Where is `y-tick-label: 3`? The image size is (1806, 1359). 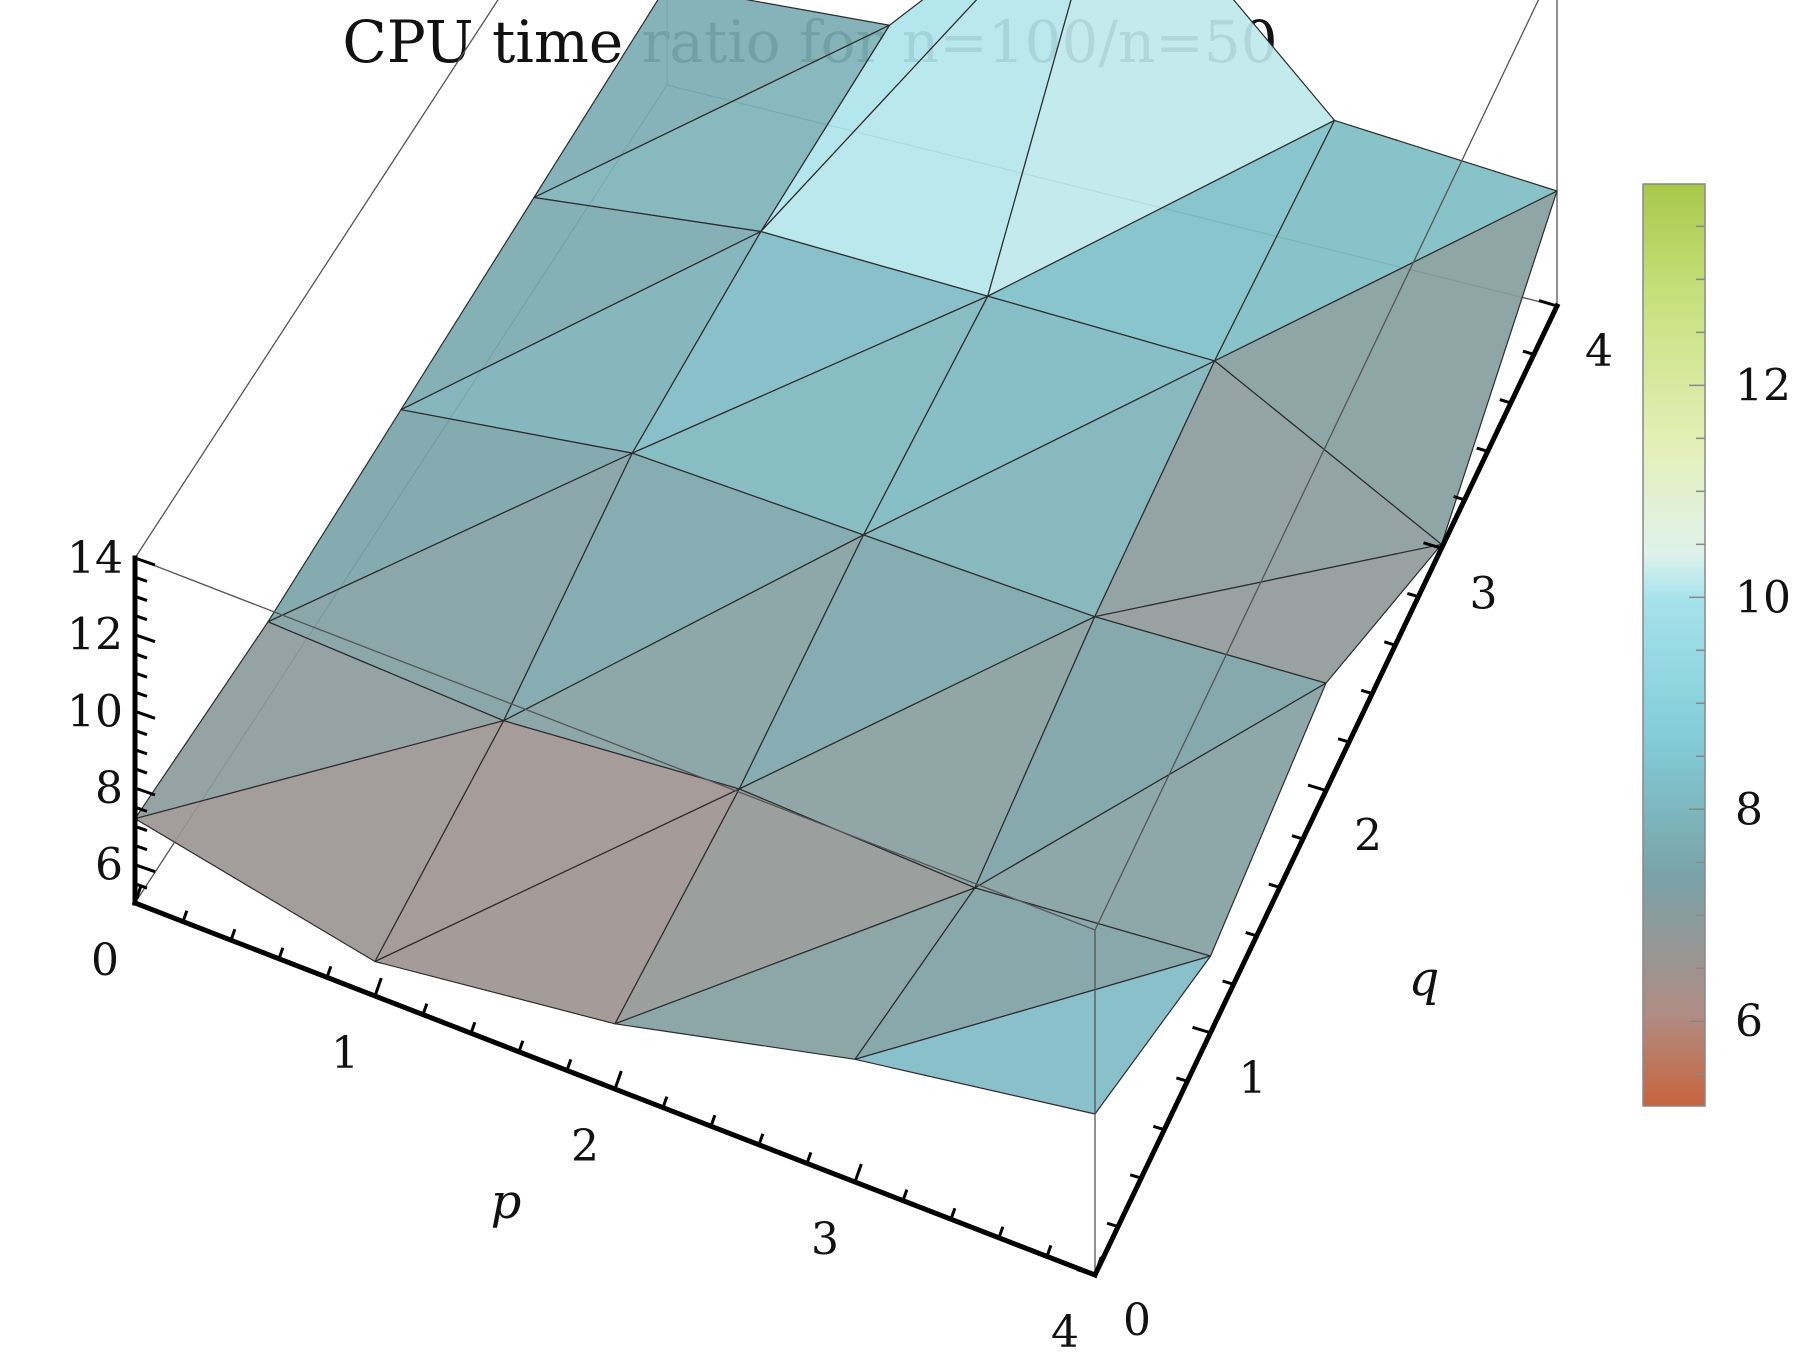 y-tick-label: 3 is located at coordinates (1484, 593).